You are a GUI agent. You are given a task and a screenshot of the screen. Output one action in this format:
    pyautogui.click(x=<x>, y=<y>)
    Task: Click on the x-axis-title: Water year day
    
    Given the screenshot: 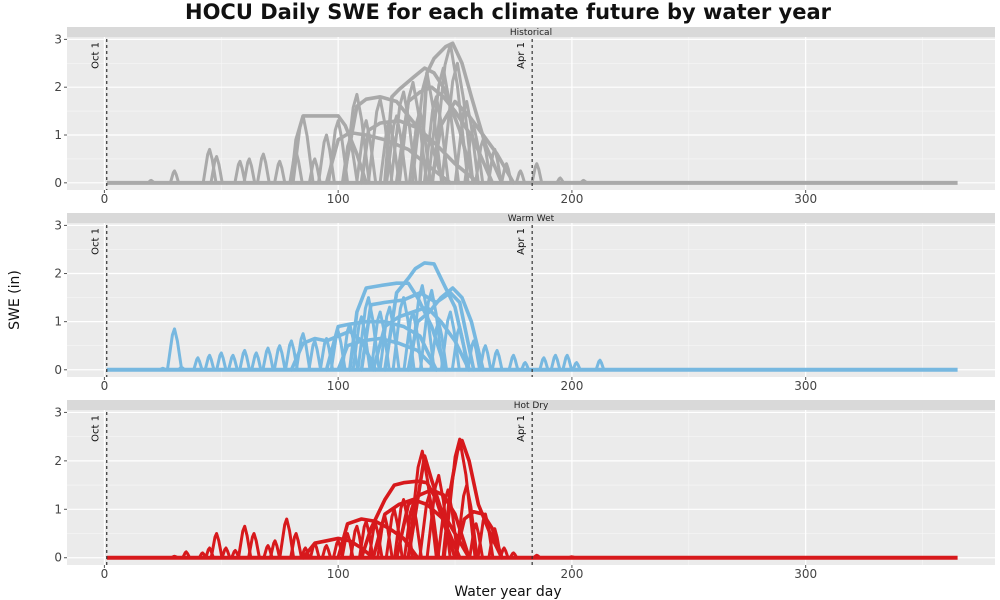 What is the action you would take?
    pyautogui.click(x=507, y=592)
    